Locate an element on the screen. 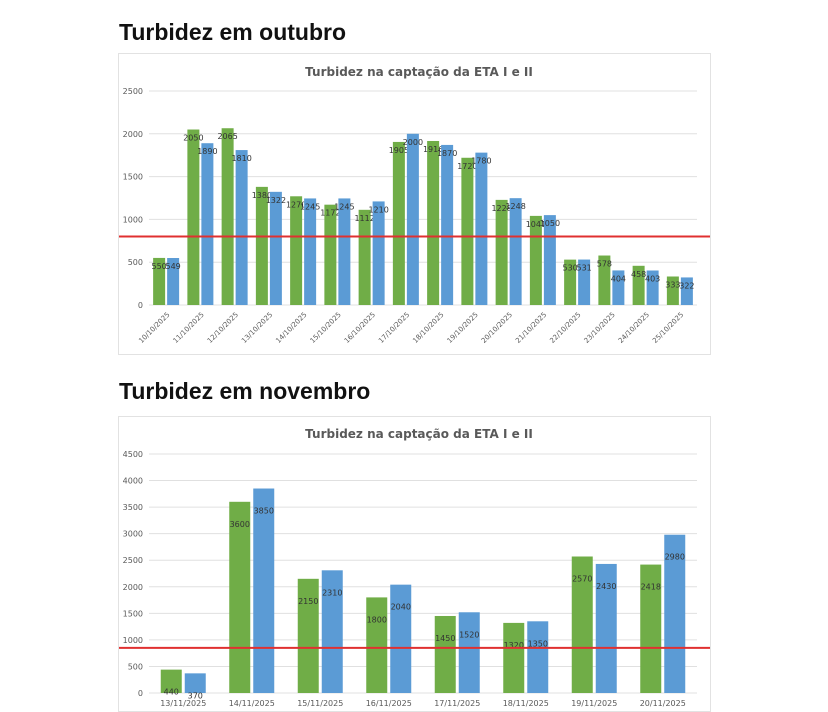  x-tick-label: 15/11/2025 is located at coordinates (320, 703).